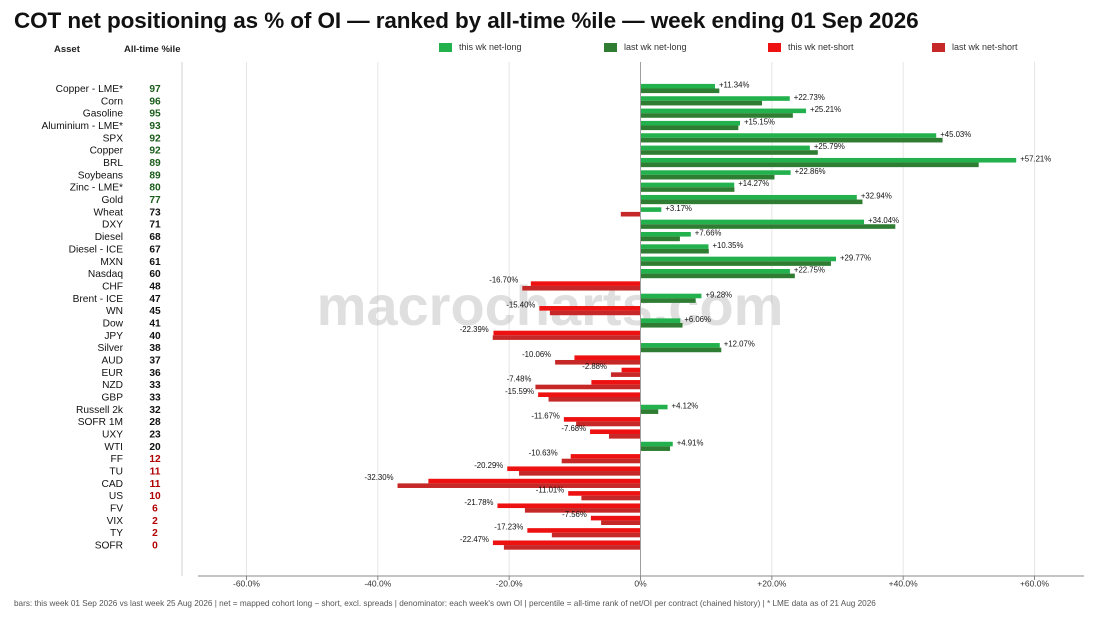  What do you see at coordinates (100, 175) in the screenshot?
I see `asset-label: Soybeans` at bounding box center [100, 175].